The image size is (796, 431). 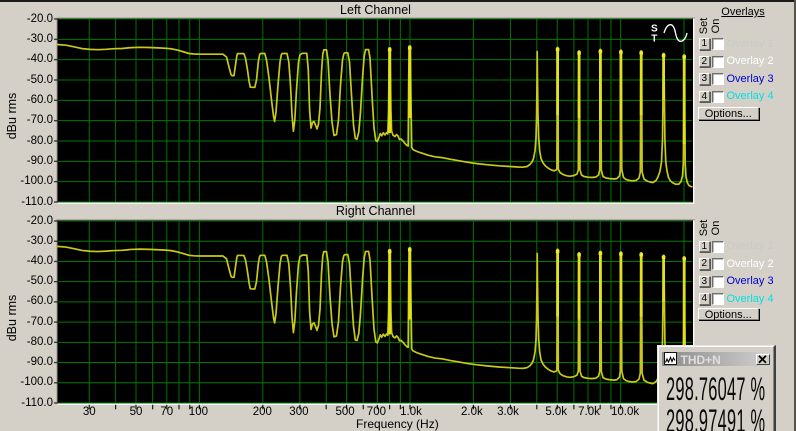 What do you see at coordinates (654, 29) in the screenshot?
I see `svg-text: S` at bounding box center [654, 29].